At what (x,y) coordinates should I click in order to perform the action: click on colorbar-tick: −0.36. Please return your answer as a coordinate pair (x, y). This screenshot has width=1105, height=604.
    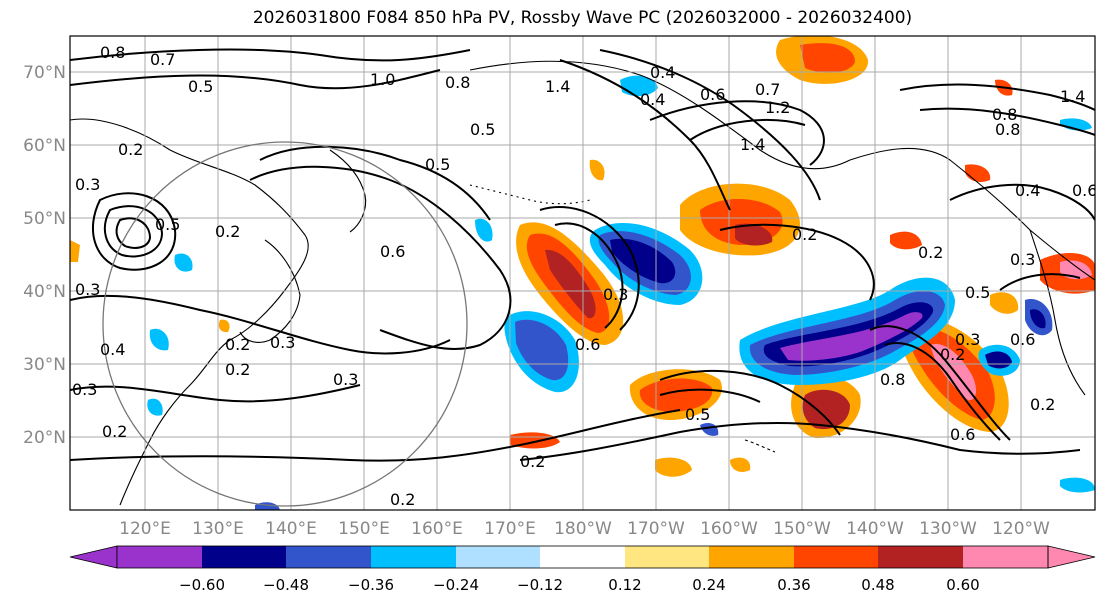
    Looking at the image, I should click on (371, 585).